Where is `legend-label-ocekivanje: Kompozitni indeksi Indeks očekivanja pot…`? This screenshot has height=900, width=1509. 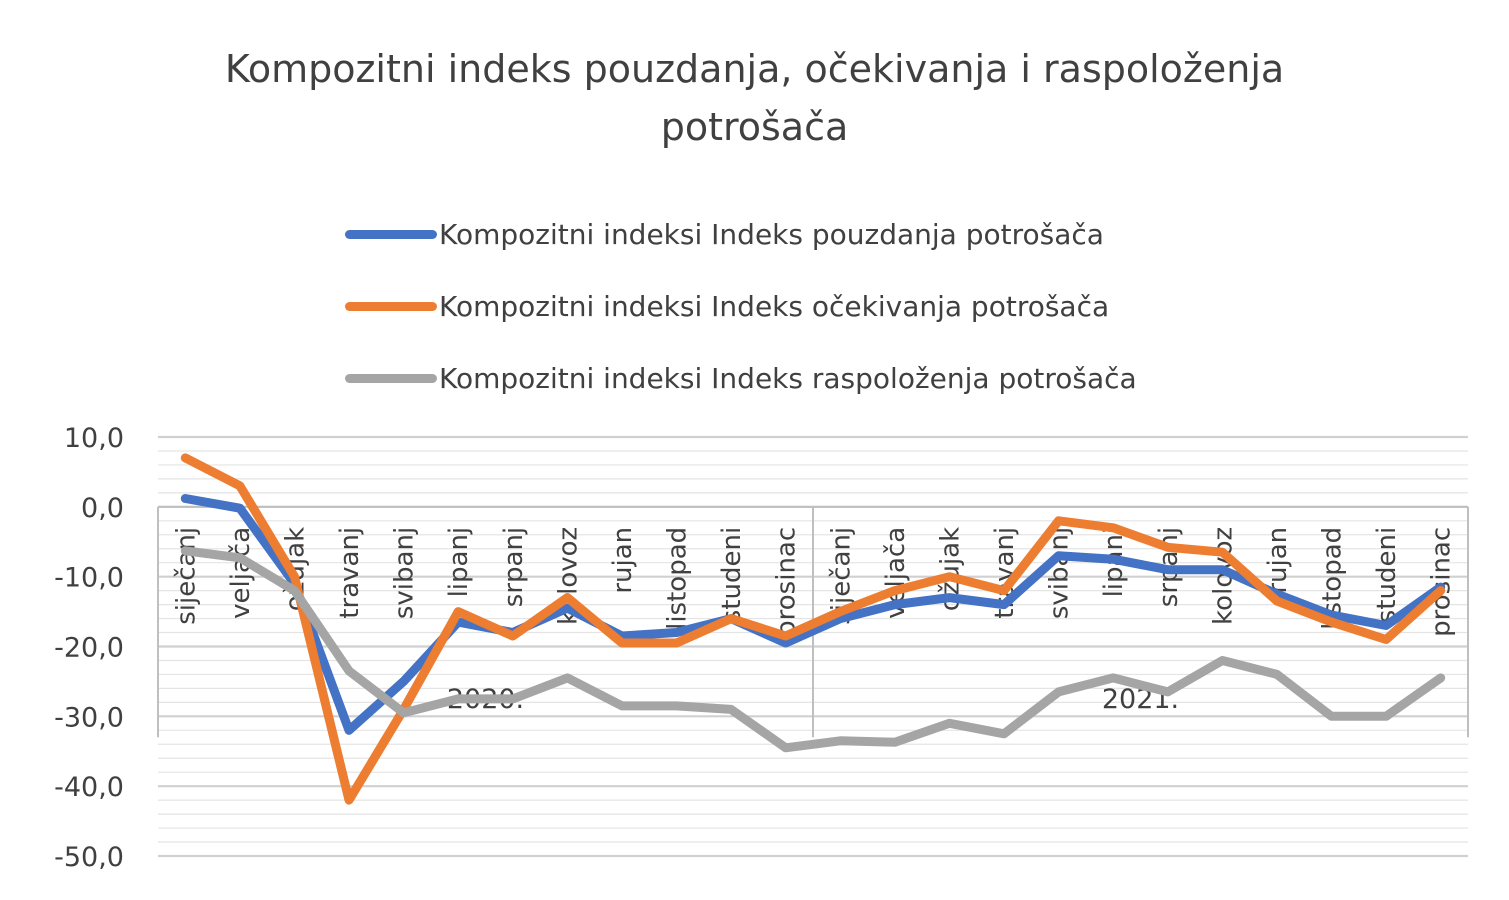 legend-label-ocekivanje: Kompozitni indeksi Indeks očekivanja pot… is located at coordinates (774, 306).